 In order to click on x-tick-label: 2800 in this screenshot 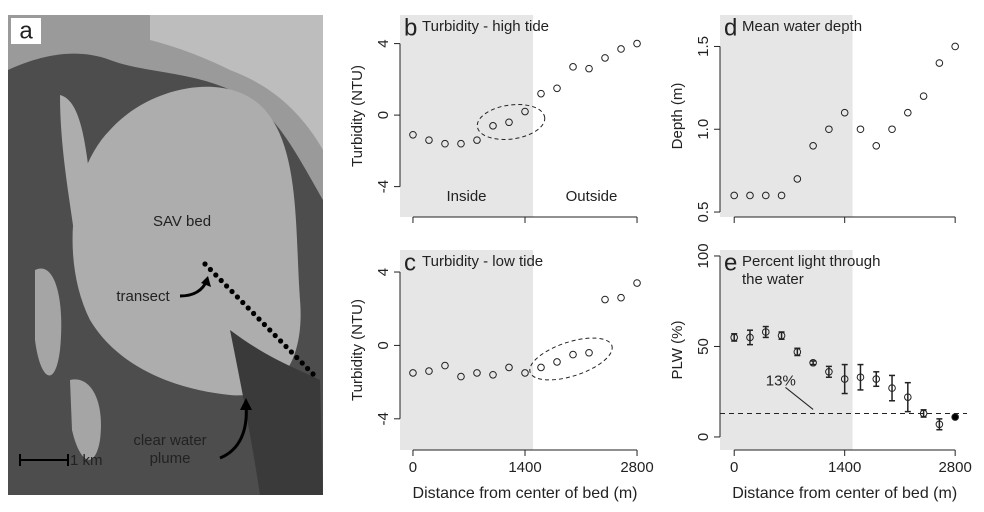, I will do `click(636, 467)`.